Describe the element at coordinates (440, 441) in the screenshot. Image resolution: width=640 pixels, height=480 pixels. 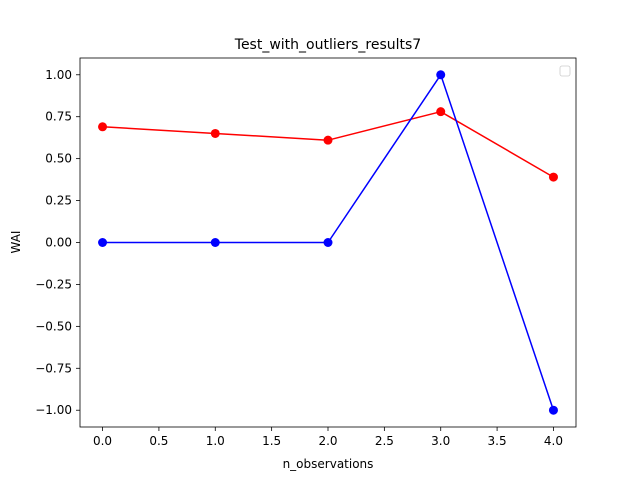
I see `x-tick-label: 3.0` at that location.